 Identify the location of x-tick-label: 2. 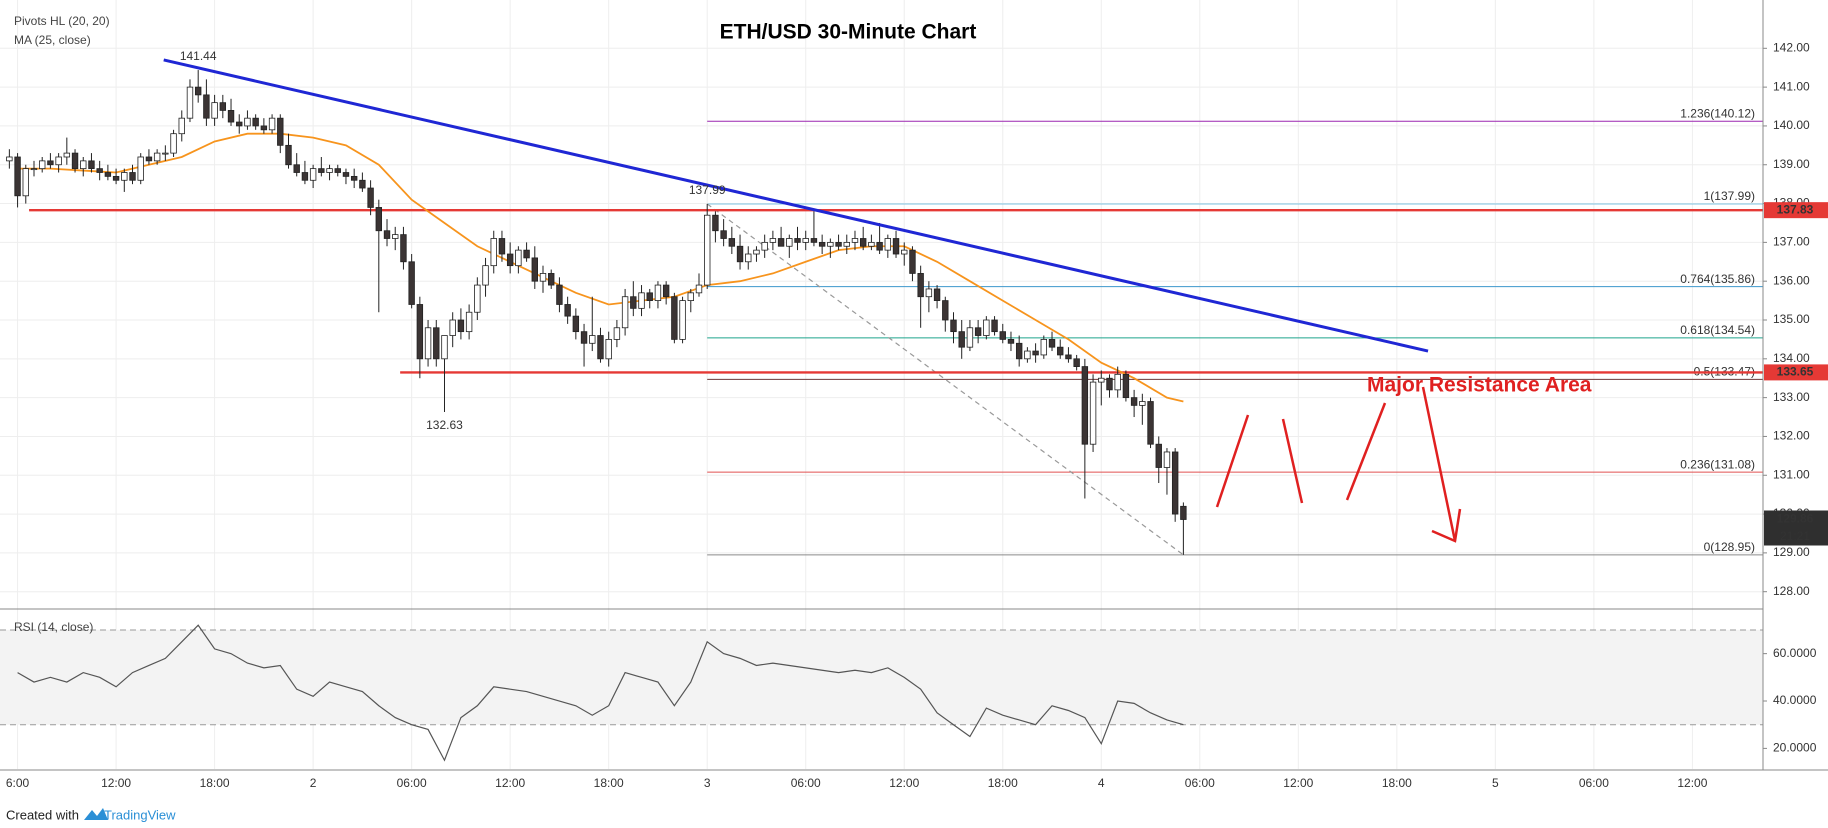
(313, 783).